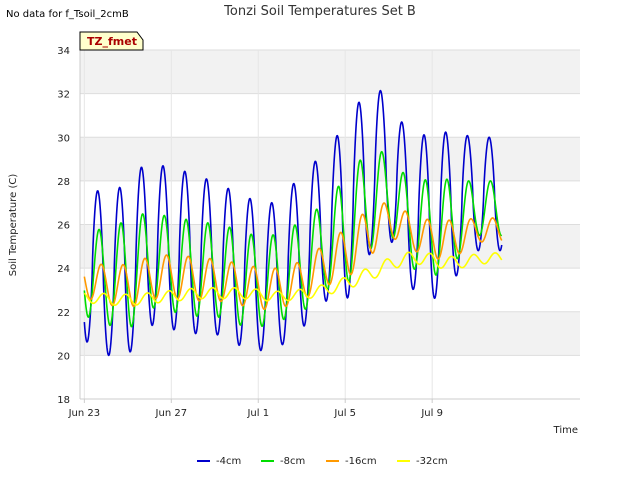  What do you see at coordinates (63, 400) in the screenshot?
I see `y-tick-label: 18` at bounding box center [63, 400].